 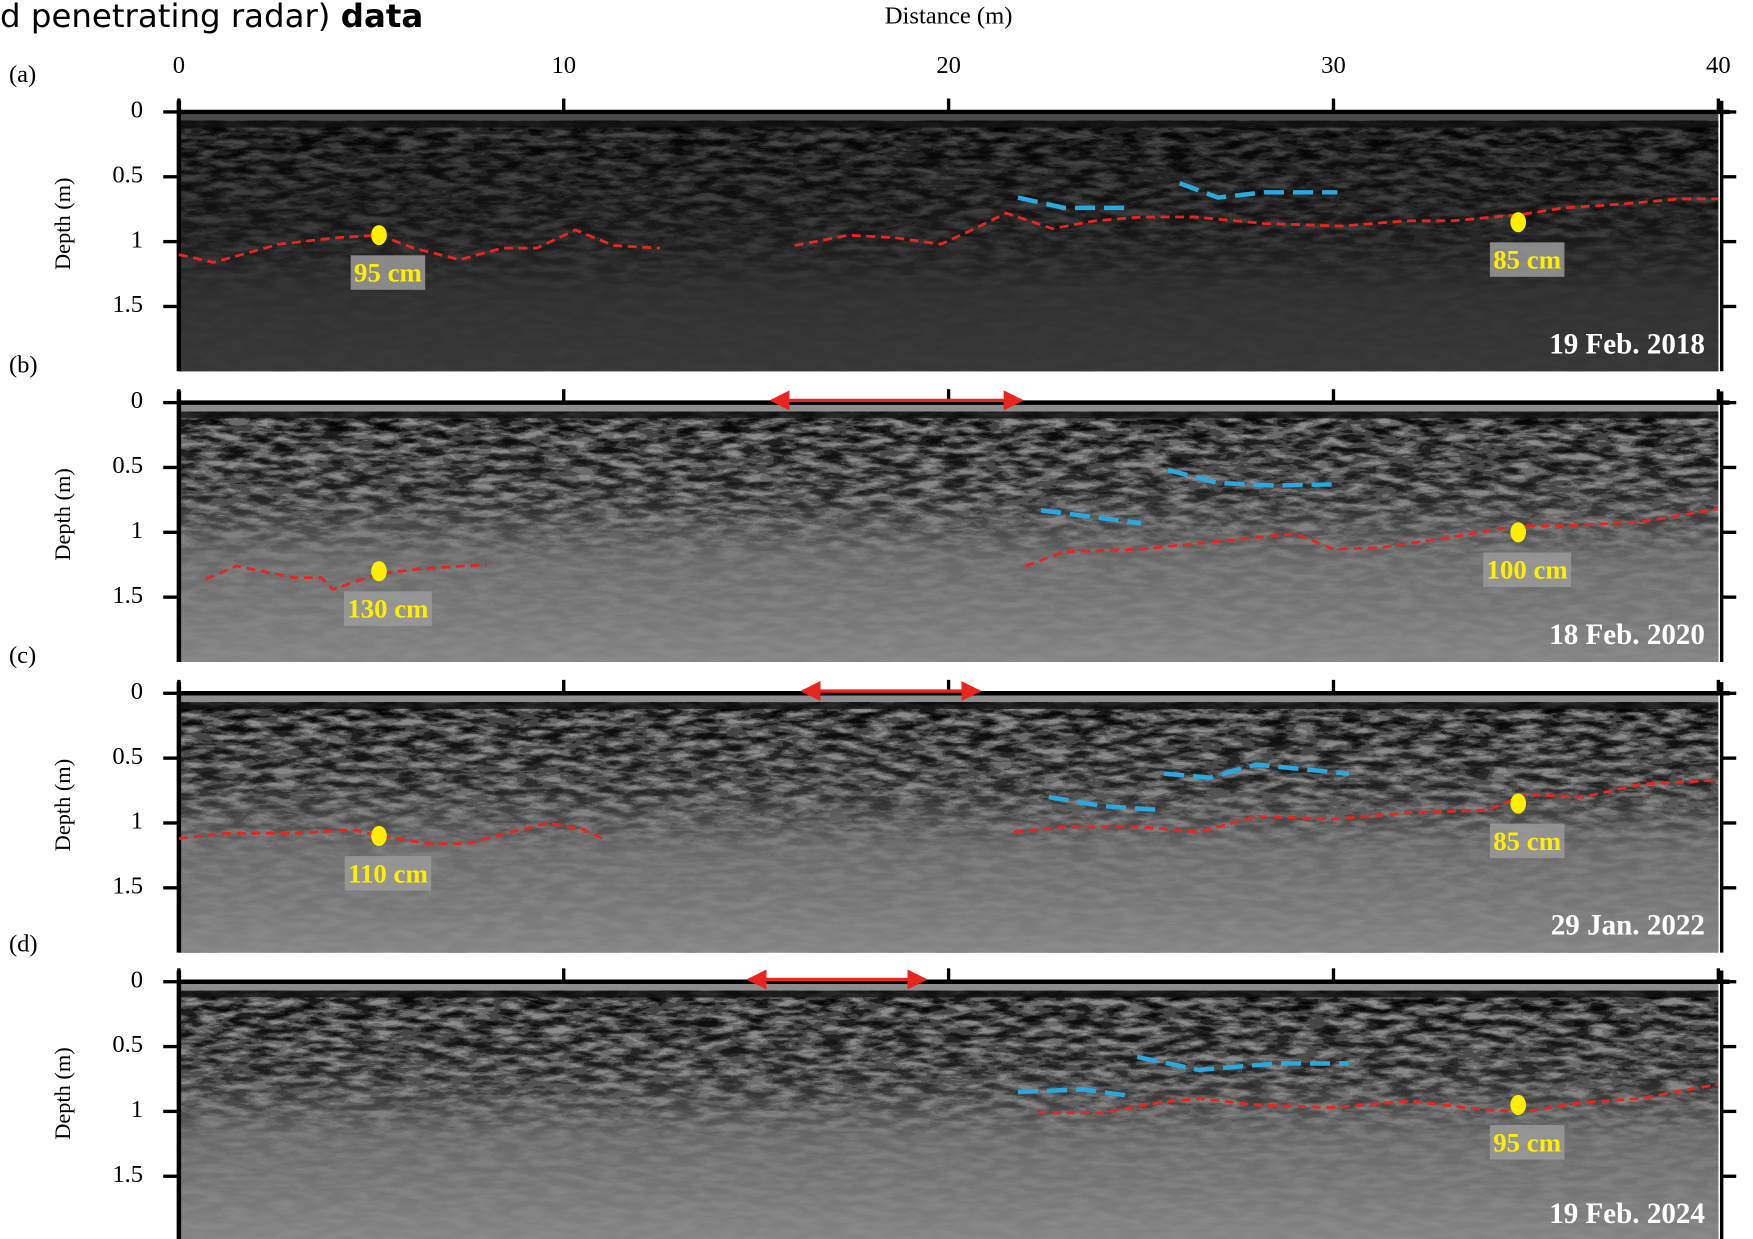 I want to click on header-text: d penetrating radar) data, so click(x=211, y=17).